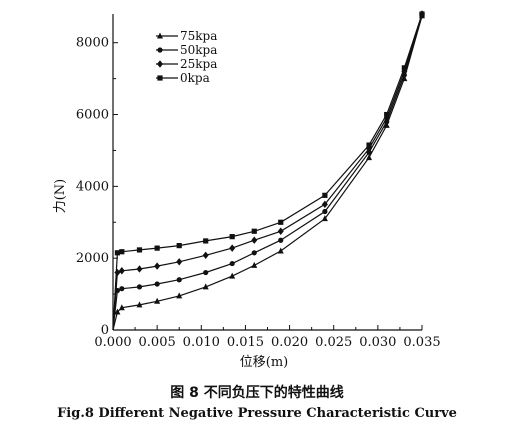 This screenshot has height=434, width=514. What do you see at coordinates (198, 50) in the screenshot?
I see `legend-label-50kpa: 50kpa` at bounding box center [198, 50].